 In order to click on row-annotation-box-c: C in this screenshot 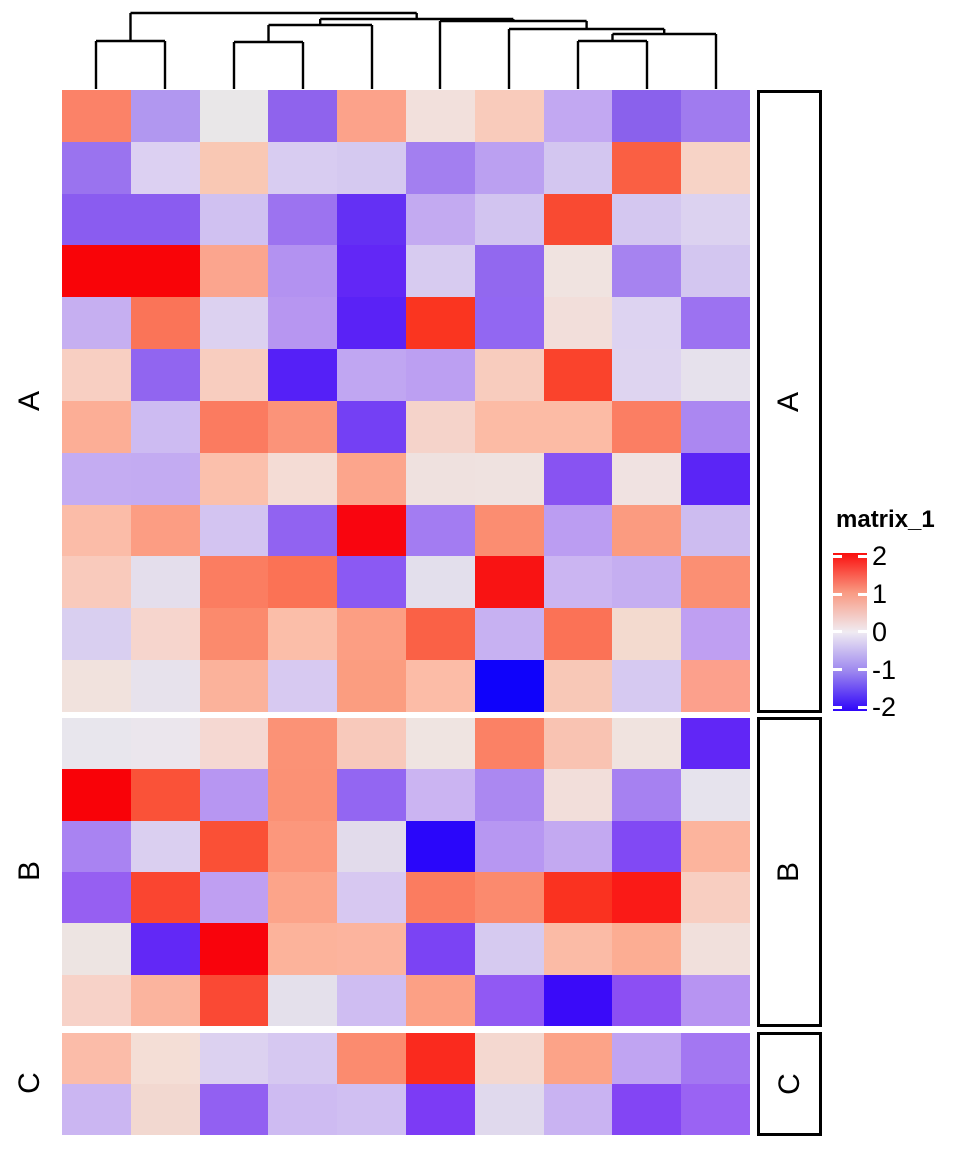, I will do `click(789, 1084)`.